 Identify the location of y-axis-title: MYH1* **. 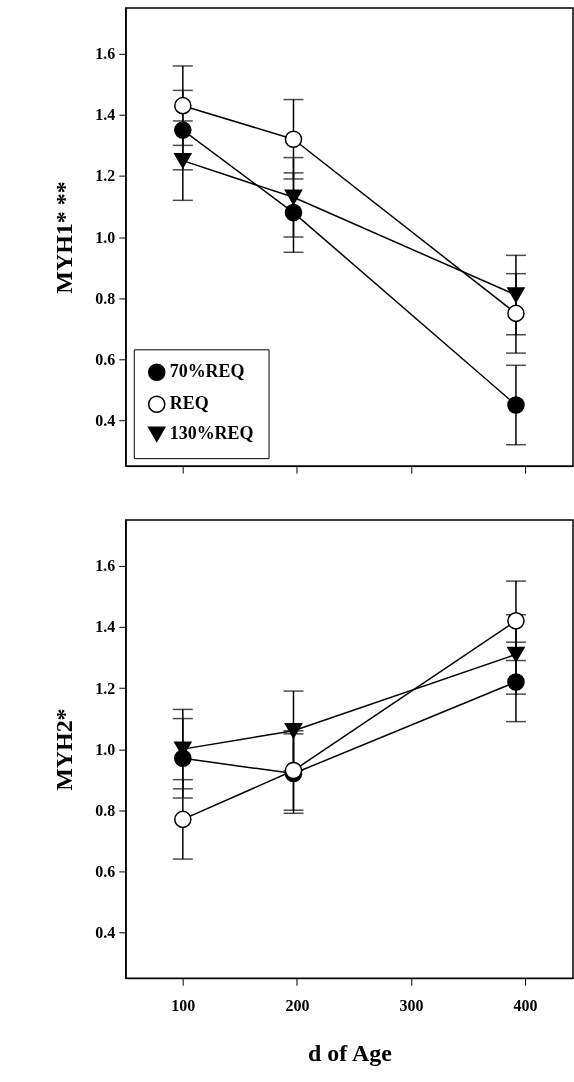
(64, 237).